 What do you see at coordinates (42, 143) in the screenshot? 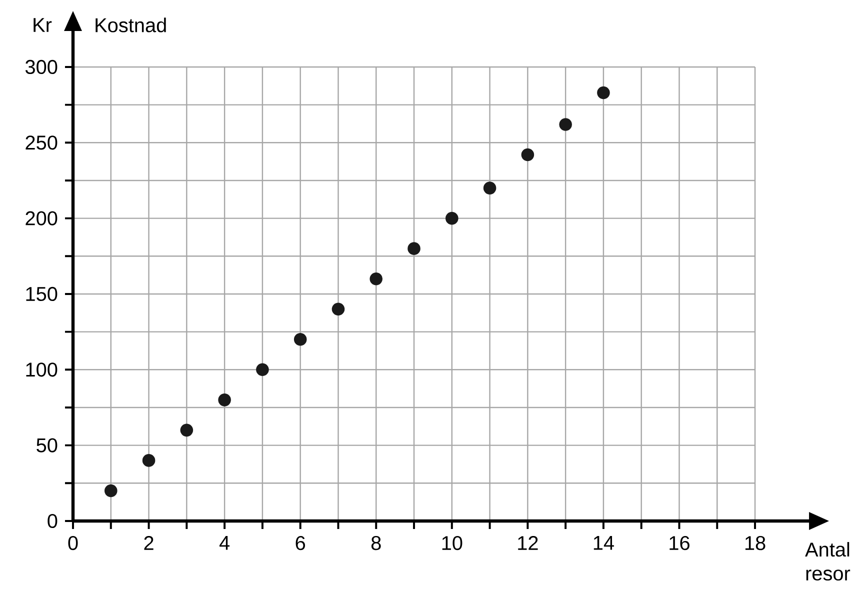
I see `y-tick-label: 250` at bounding box center [42, 143].